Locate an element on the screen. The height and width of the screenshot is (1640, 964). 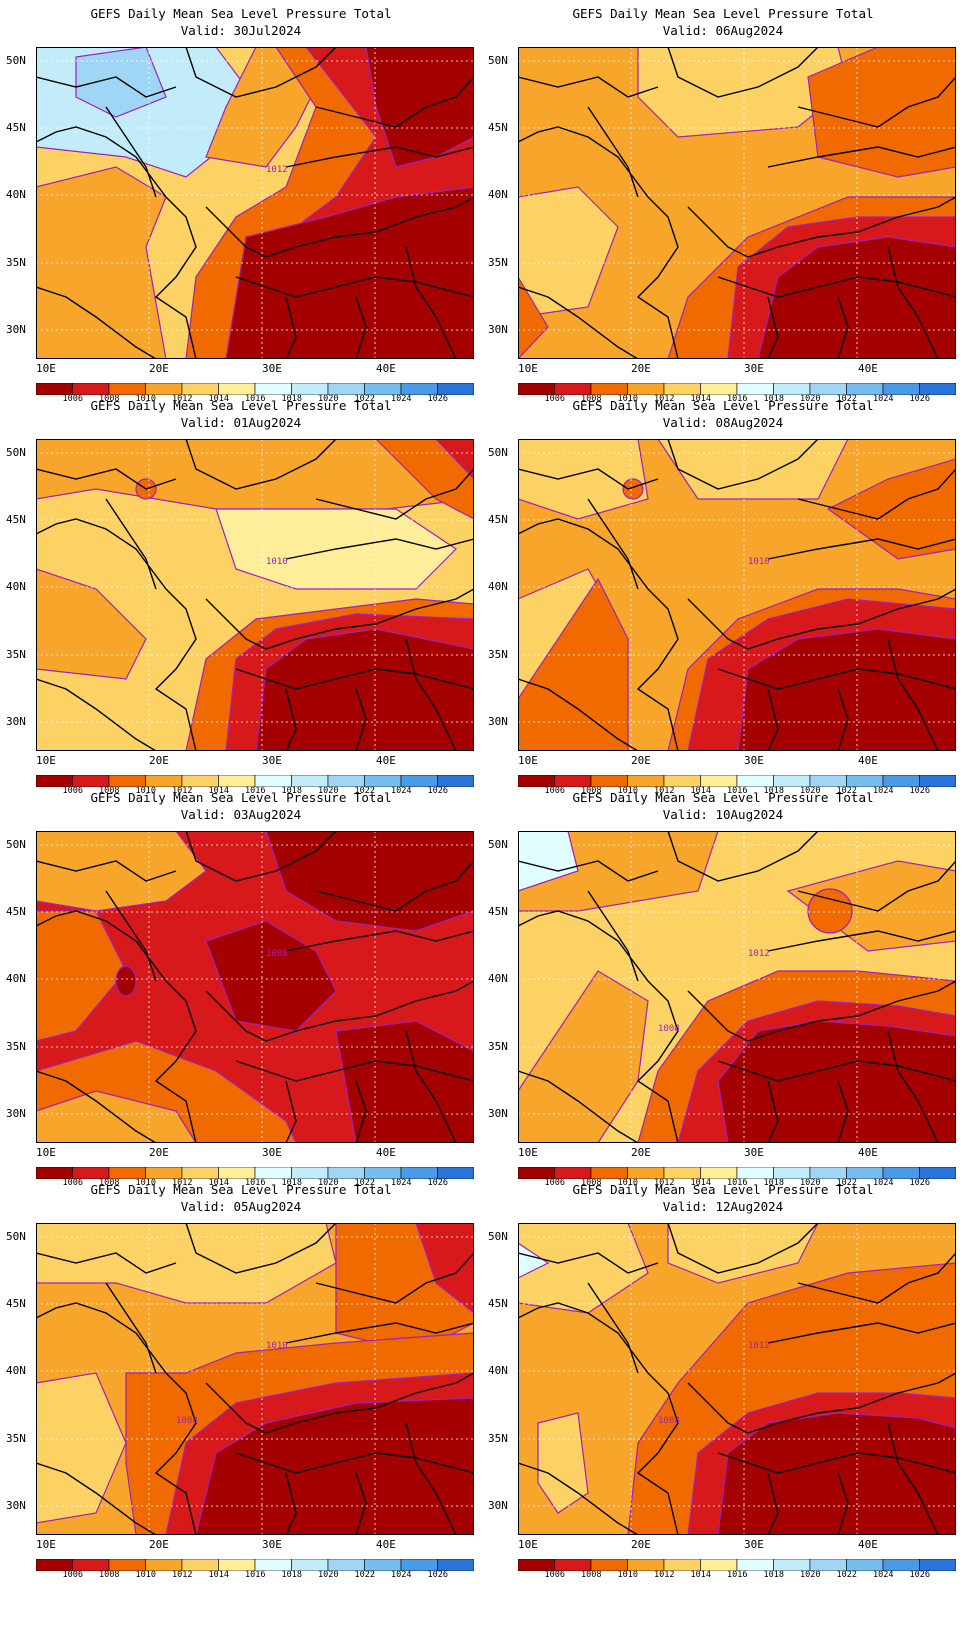
pressure-map: 1008 is located at coordinates (255, 987).